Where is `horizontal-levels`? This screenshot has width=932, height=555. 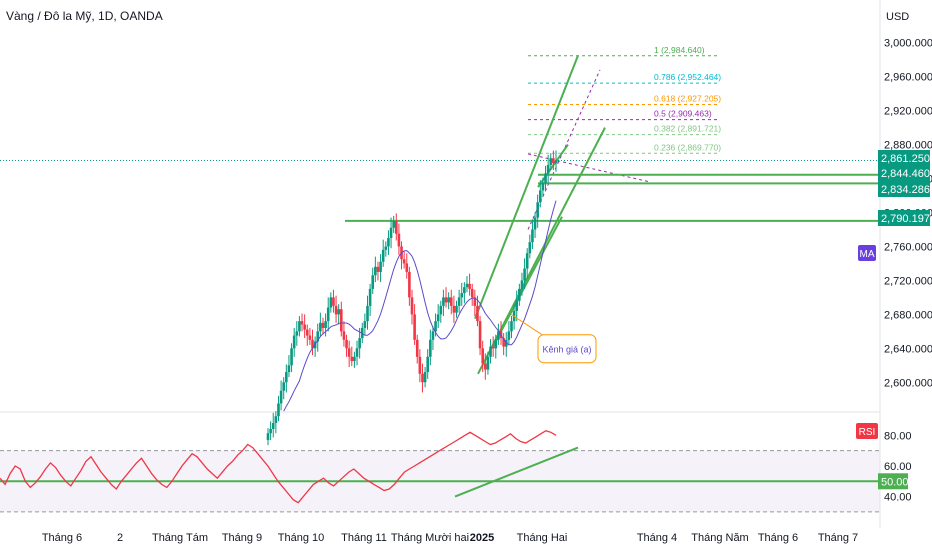
horizontal-levels is located at coordinates (440, 191).